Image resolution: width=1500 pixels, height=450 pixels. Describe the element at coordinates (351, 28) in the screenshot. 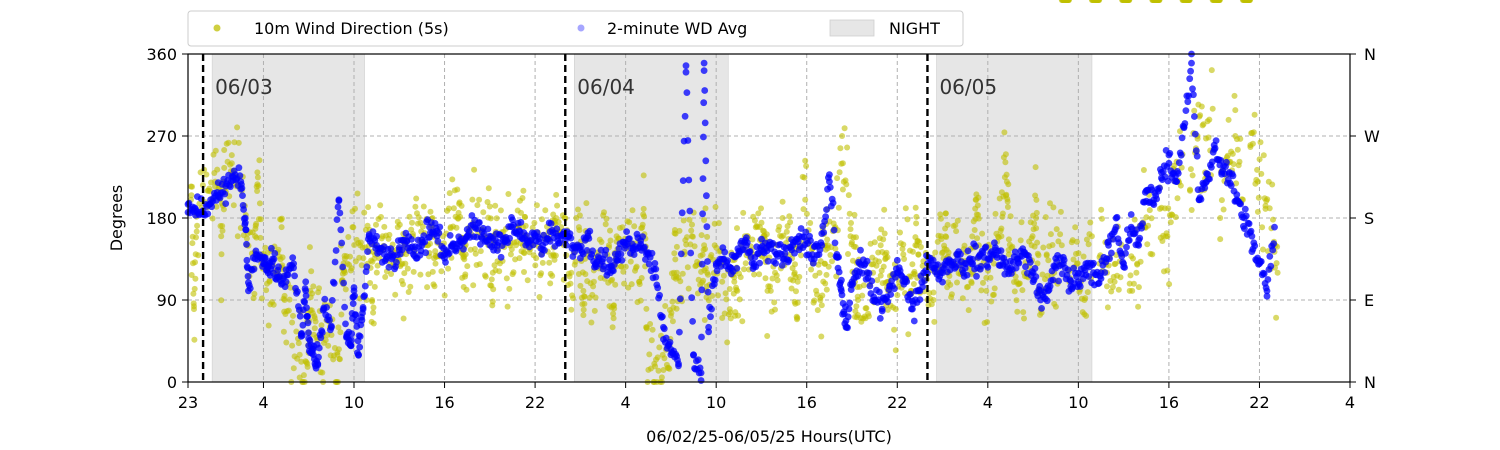

I see `legend-label-wd5s: 10m Wind Direction (5s)` at that location.